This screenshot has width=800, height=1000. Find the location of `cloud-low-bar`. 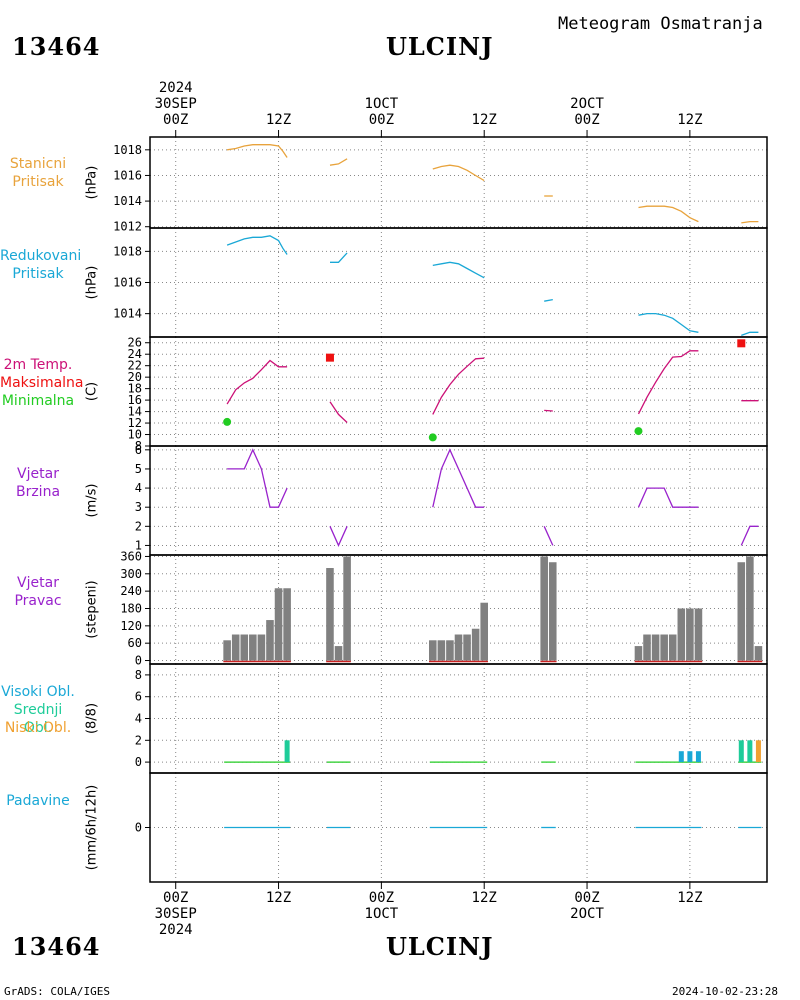

cloud-low-bar is located at coordinates (758, 751).